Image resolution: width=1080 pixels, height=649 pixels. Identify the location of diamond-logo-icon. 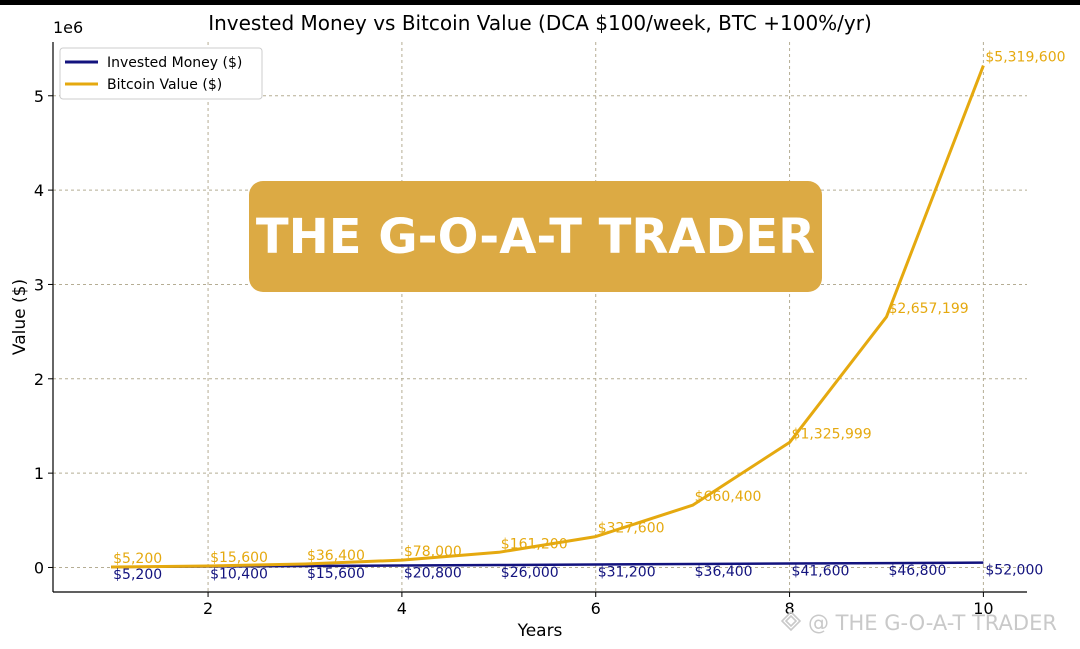
(791, 623).